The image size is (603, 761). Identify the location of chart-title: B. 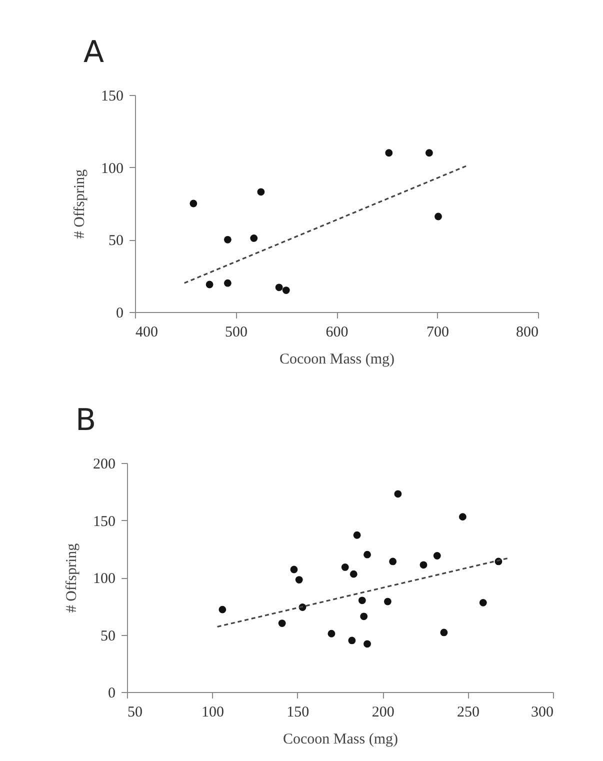
(86, 420).